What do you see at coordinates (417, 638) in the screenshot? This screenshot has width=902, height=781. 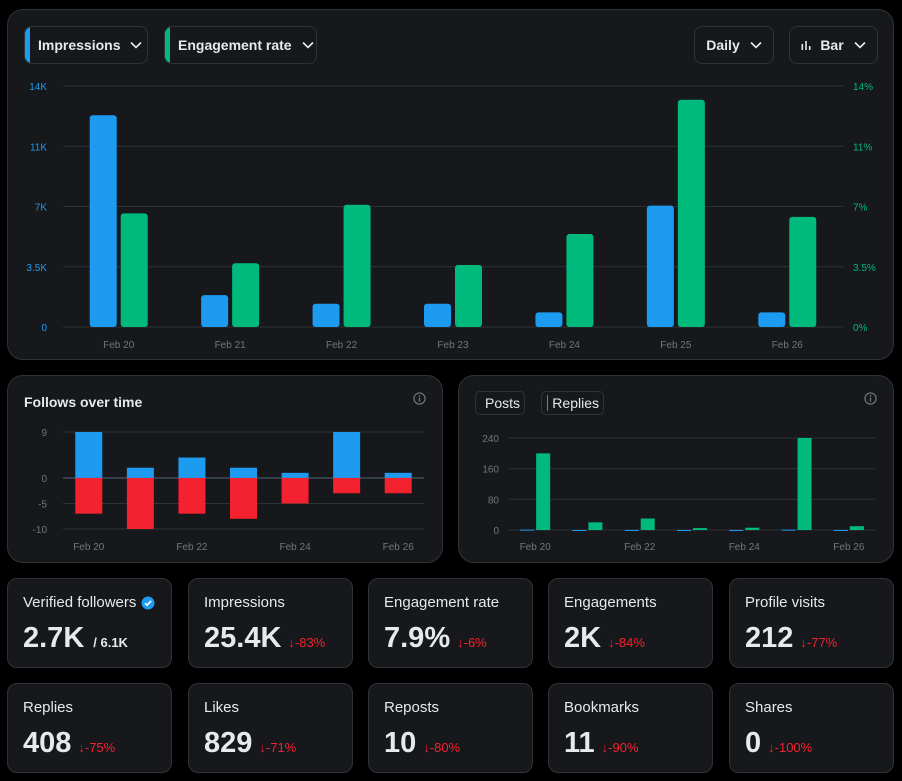 I see `stat-value: 7.9%` at bounding box center [417, 638].